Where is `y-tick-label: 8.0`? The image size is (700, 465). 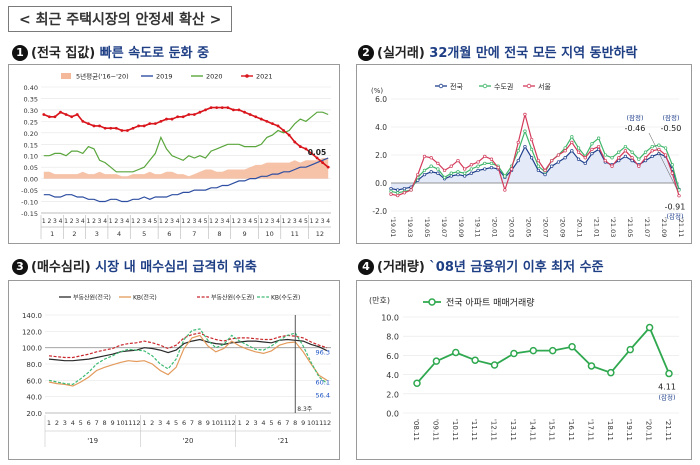
y-tick-label: 8.0 is located at coordinates (392, 337).